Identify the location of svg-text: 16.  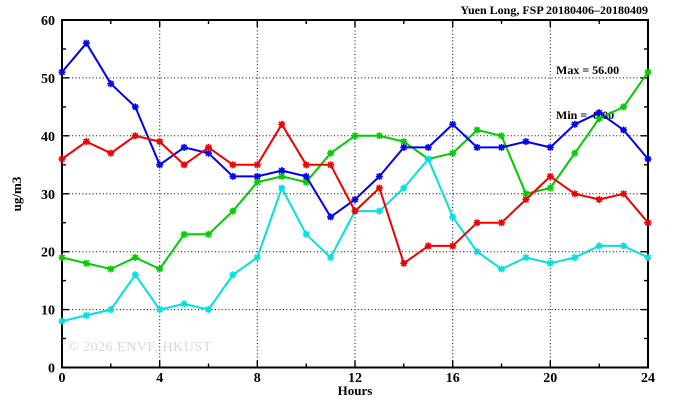
(453, 378).